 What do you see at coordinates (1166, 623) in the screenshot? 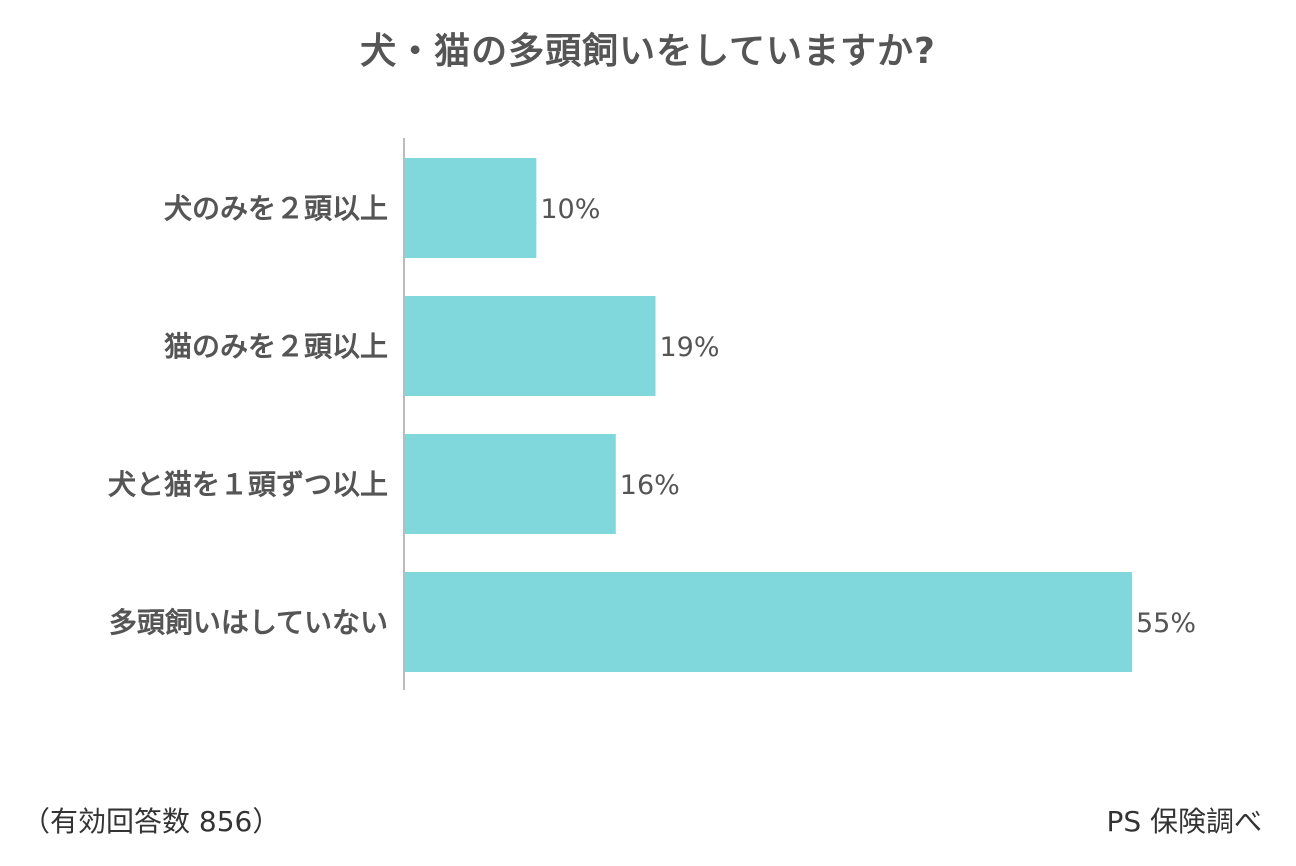
I see `value-label-4: 55%` at bounding box center [1166, 623].